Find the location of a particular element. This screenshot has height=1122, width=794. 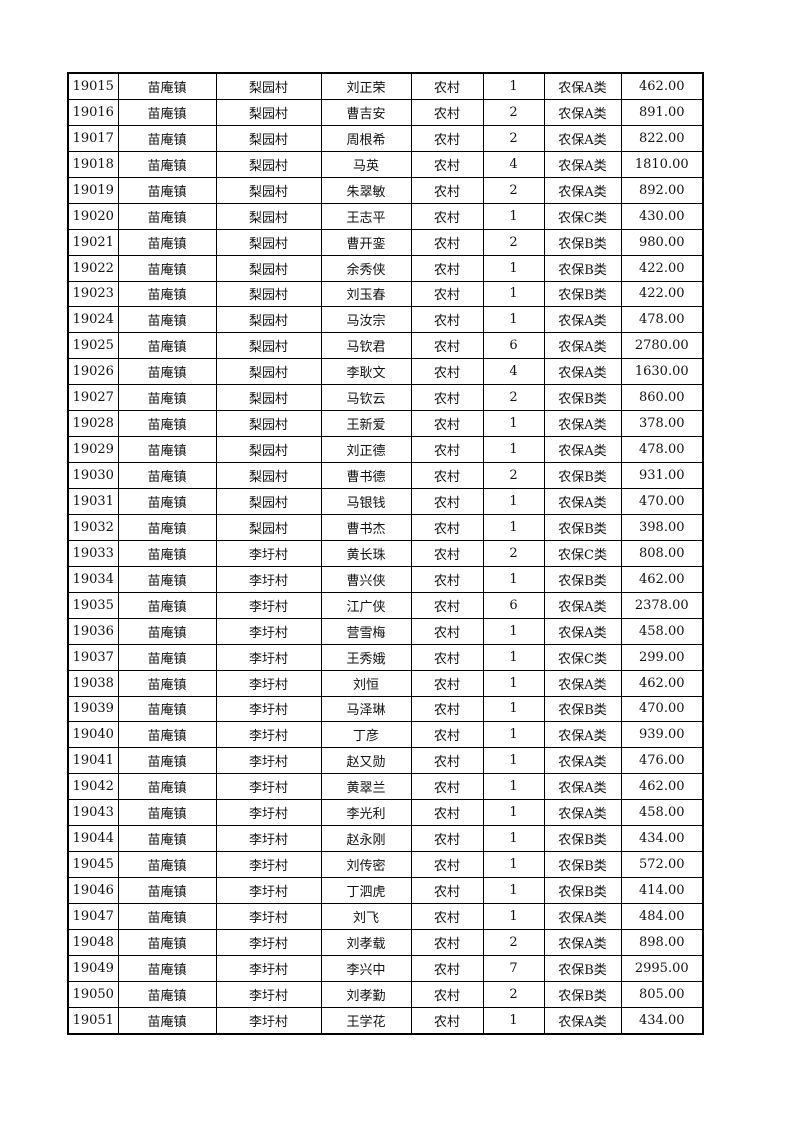

cell-person-name: 黄长珠 is located at coordinates (366, 553).